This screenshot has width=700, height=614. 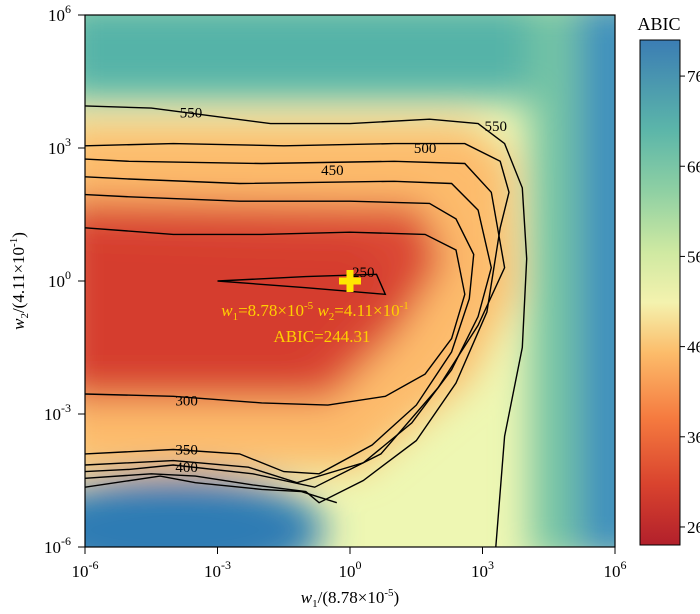 I want to click on x-tick-label: 10³, so click(x=482, y=569).